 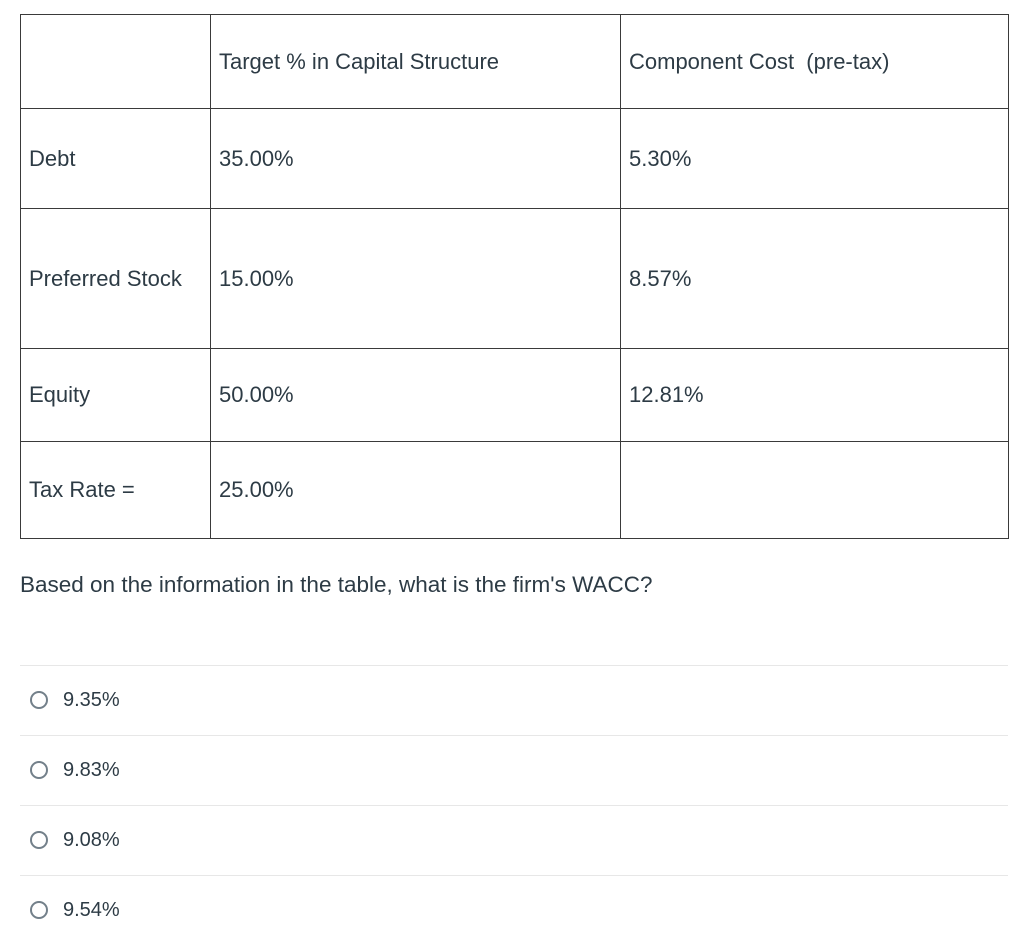 I want to click on table-row-tax-rate: Tax Rate = 25.00%, so click(x=514, y=490).